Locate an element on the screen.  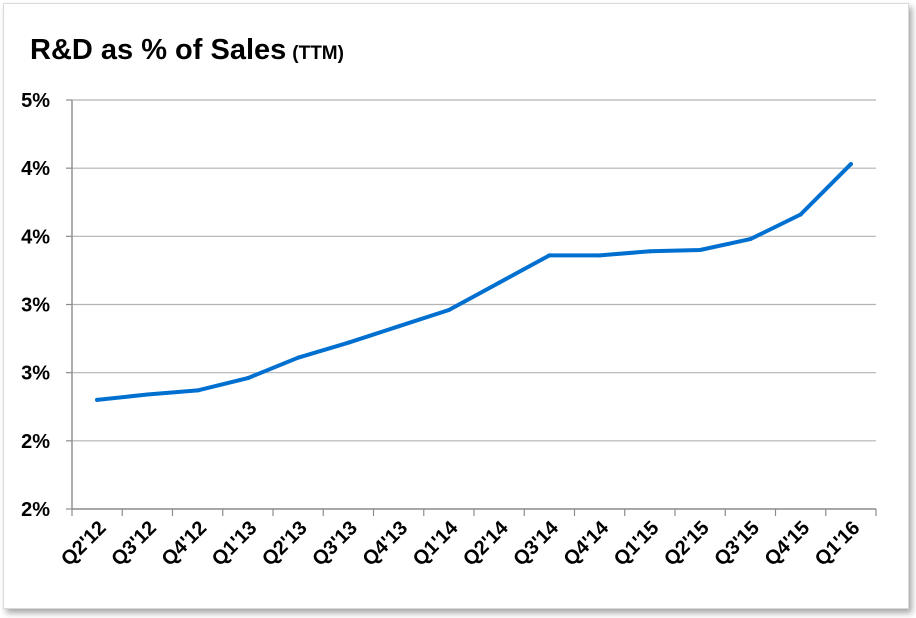
x-tick-label: Q4'12 is located at coordinates (185, 544).